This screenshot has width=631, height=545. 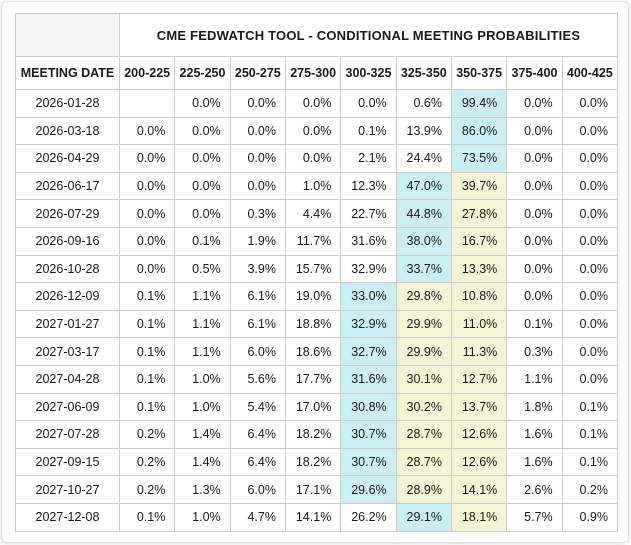 What do you see at coordinates (67, 213) in the screenshot?
I see `meeting-date-cell: 2026-07-29` at bounding box center [67, 213].